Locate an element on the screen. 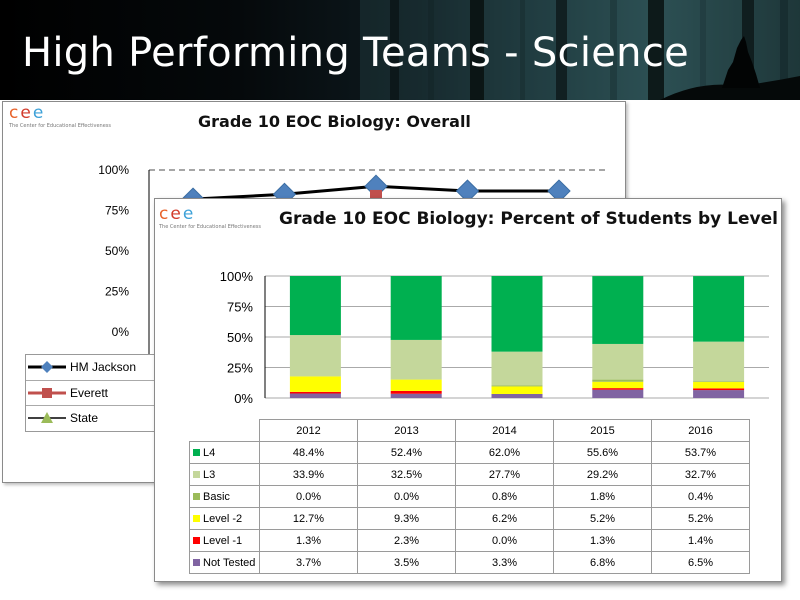 The image size is (800, 600). legend-label: State is located at coordinates (84, 418).